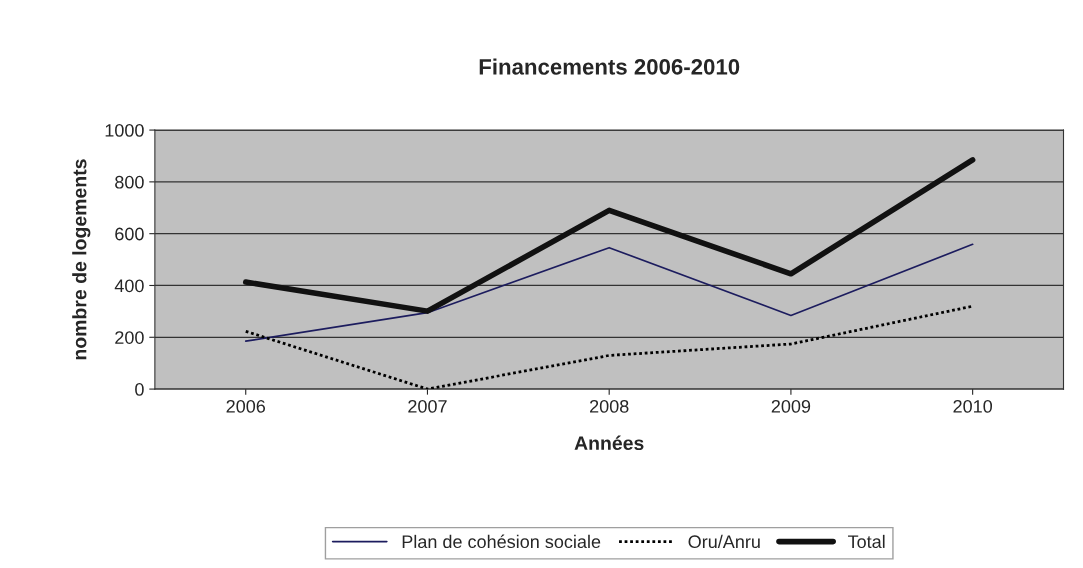 Image resolution: width=1083 pixels, height=568 pixels. Describe the element at coordinates (609, 292) in the screenshot. I see `line-series` at that location.